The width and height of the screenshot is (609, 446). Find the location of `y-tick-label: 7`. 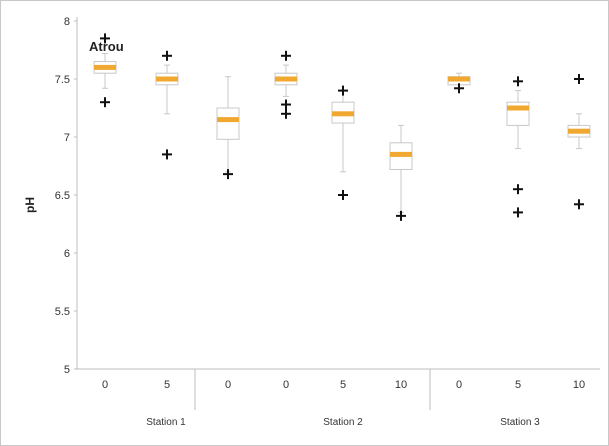

y-tick-label: 7 is located at coordinates (67, 138).